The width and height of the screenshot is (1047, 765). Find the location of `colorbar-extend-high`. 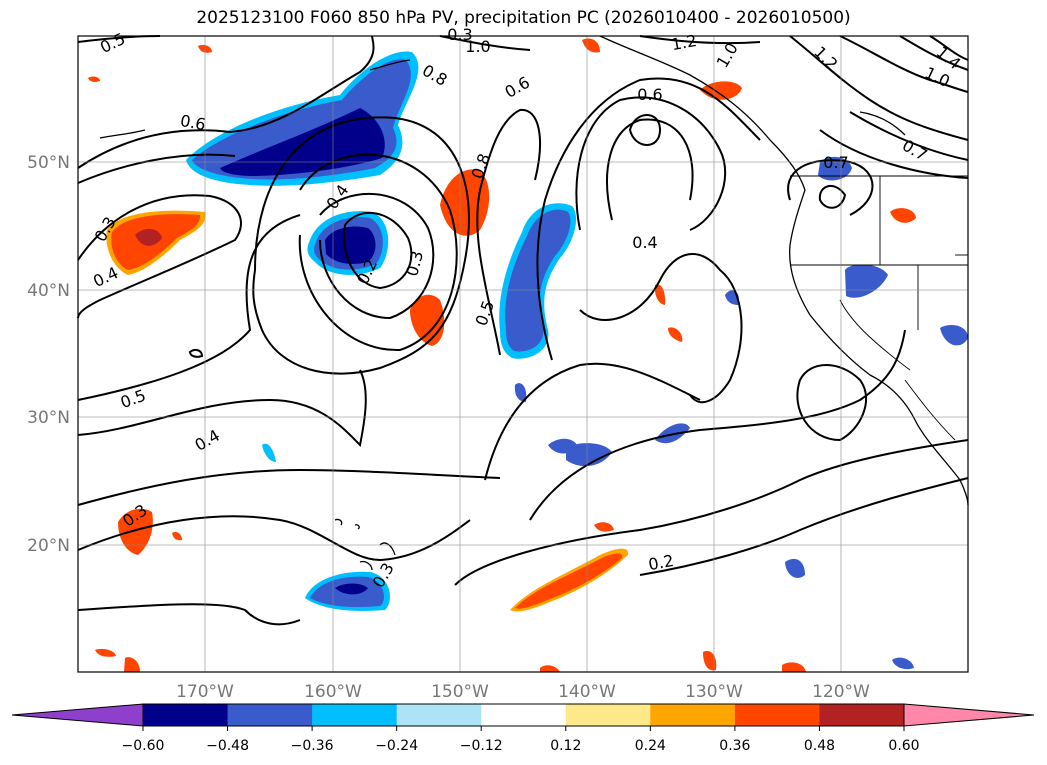

colorbar-extend-high is located at coordinates (969, 715).